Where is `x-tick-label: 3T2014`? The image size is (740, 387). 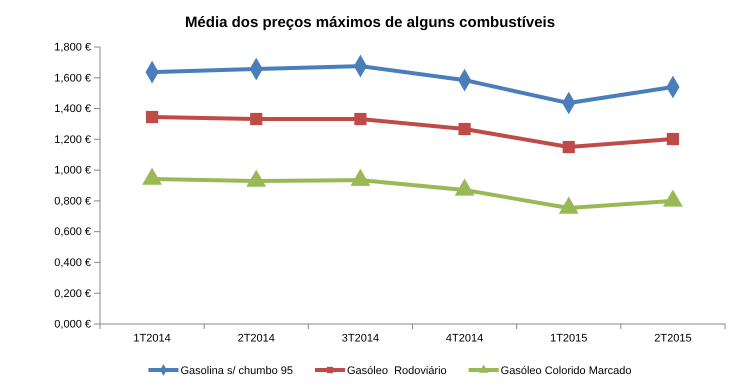
x-tick-label: 3T2014 is located at coordinates (361, 338).